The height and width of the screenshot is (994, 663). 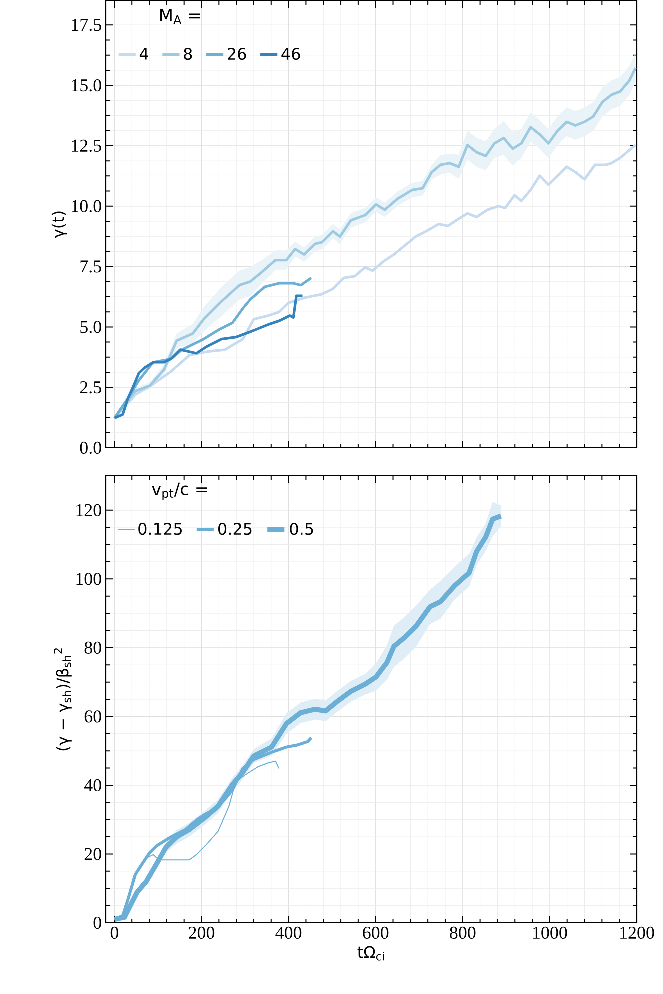 I want to click on y-axis-title: (γ − γ$_{sh}$)/β$_{sh}$2, so click(x=63, y=699).